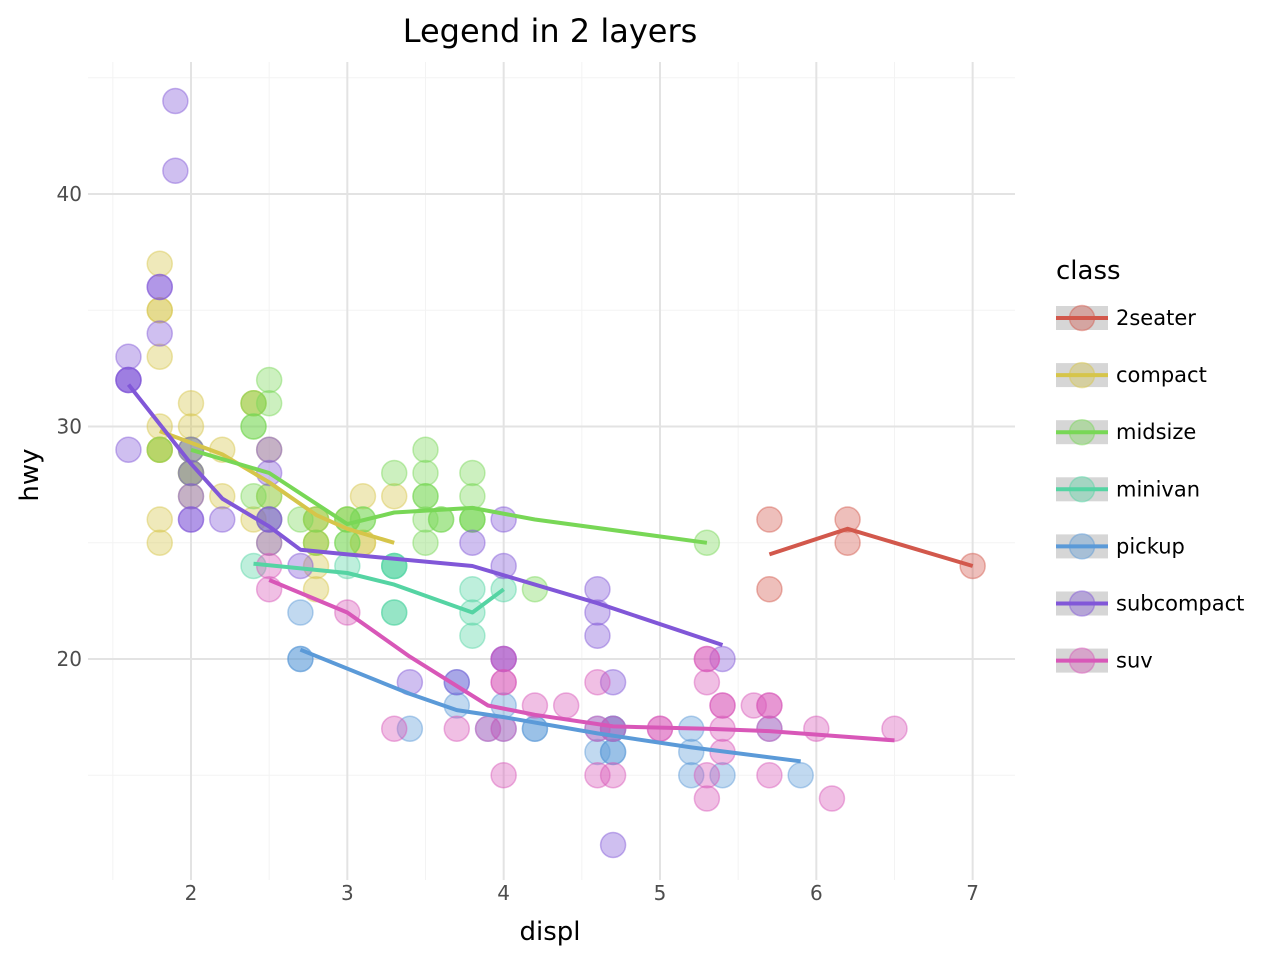 The width and height of the screenshot is (1280, 960). I want to click on trend-line-suv, so click(581, 660).